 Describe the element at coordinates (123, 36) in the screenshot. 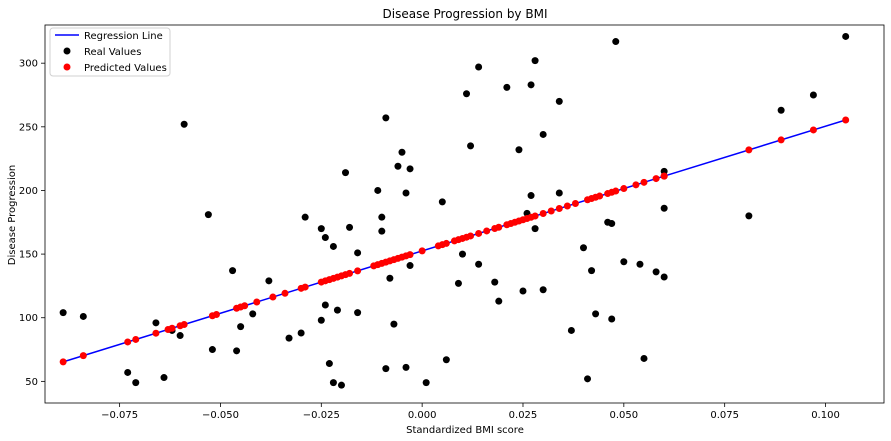

I see `legend-label-regression: Regression Line` at that location.